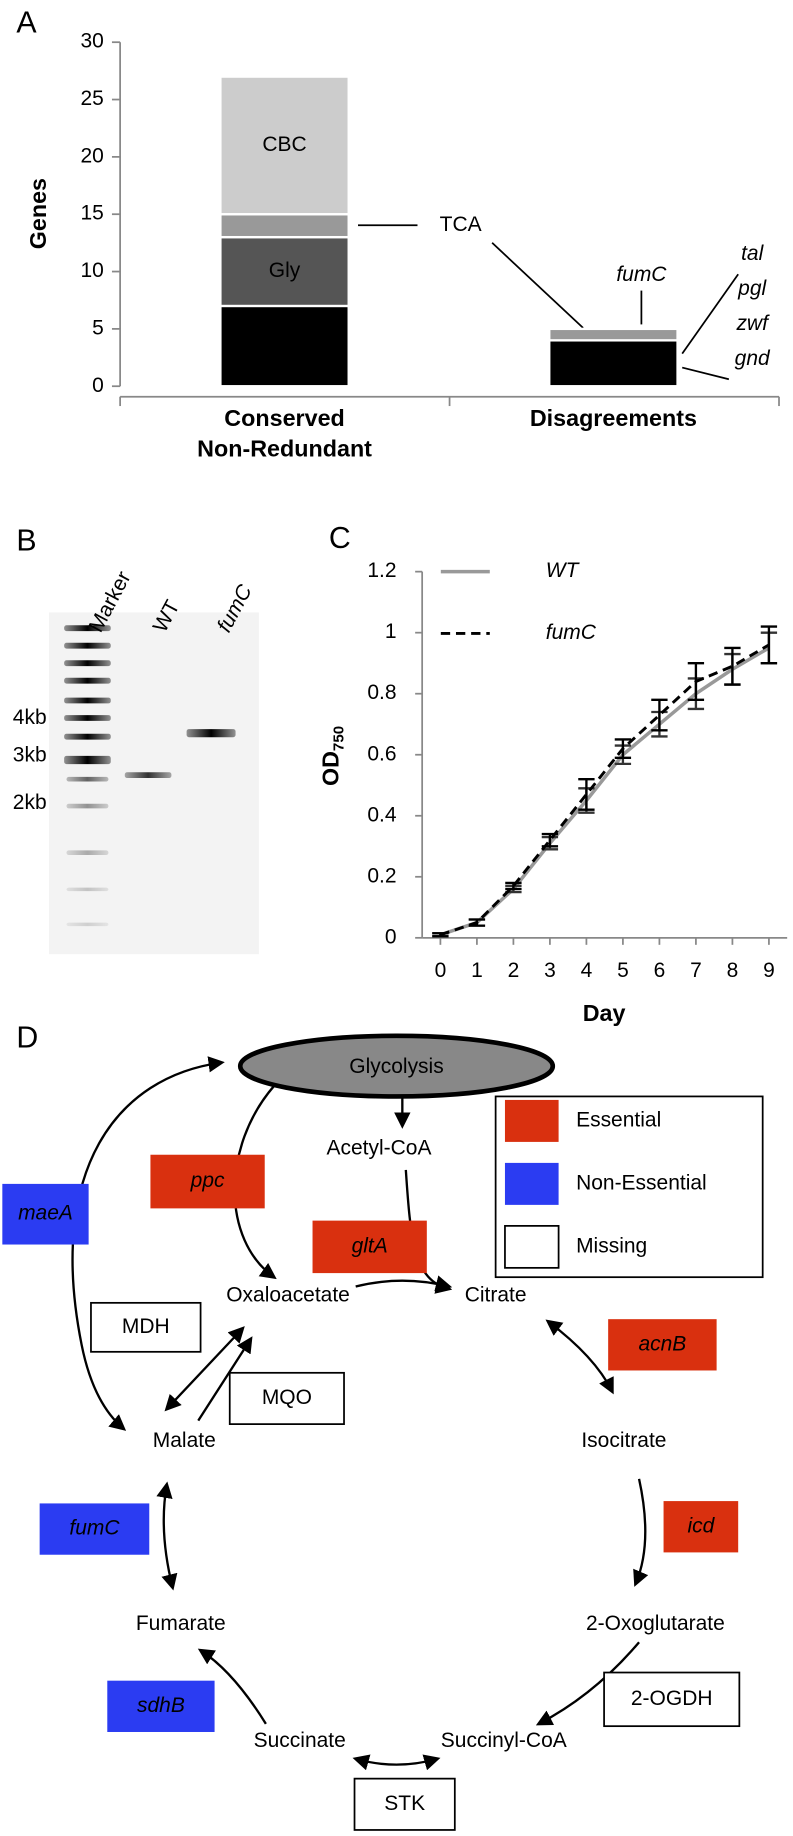  Describe the element at coordinates (288, 1294) in the screenshot. I see `metabolite: Oxaloacetate` at that location.